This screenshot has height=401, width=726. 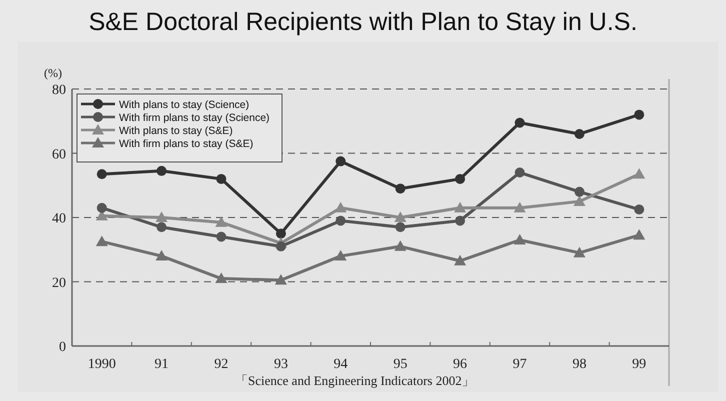 What do you see at coordinates (59, 154) in the screenshot?
I see `y-tick-label: 60` at bounding box center [59, 154].